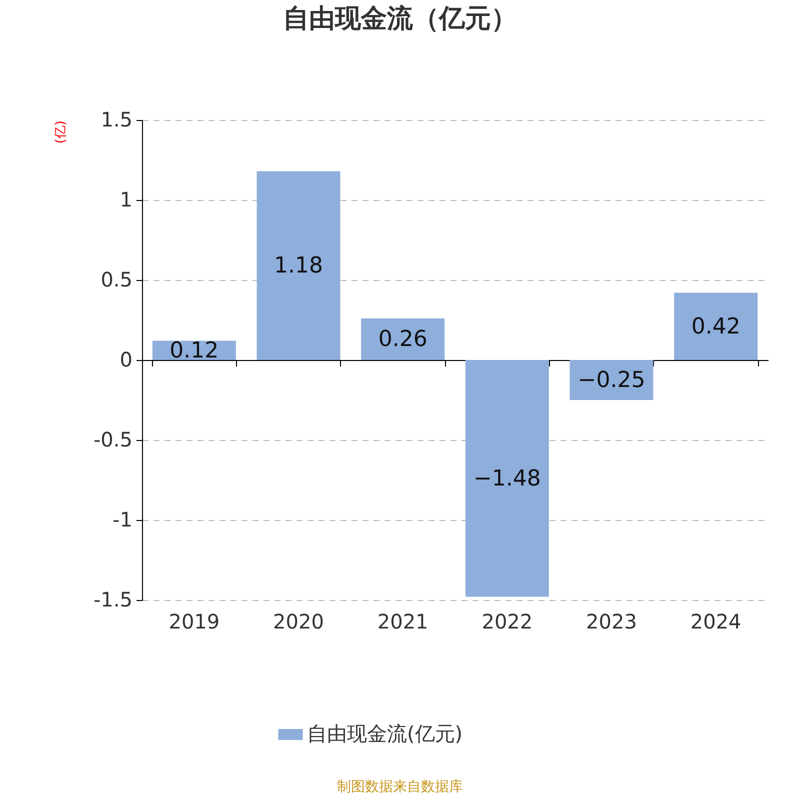 The height and width of the screenshot is (800, 800). Describe the element at coordinates (194, 622) in the screenshot. I see `x-tick-label: 2019` at that location.